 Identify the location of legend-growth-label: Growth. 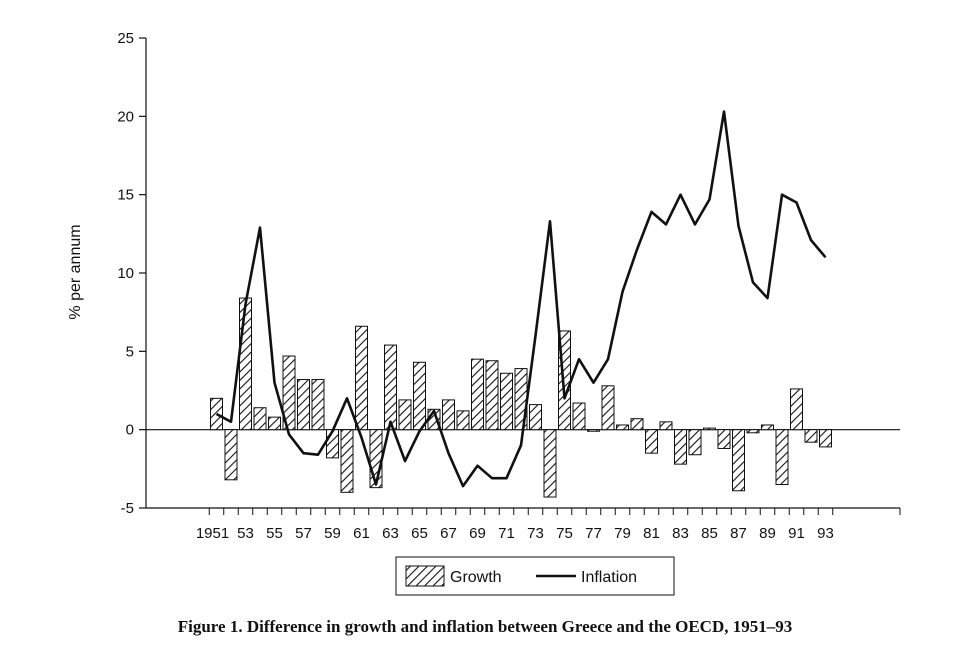
(476, 577).